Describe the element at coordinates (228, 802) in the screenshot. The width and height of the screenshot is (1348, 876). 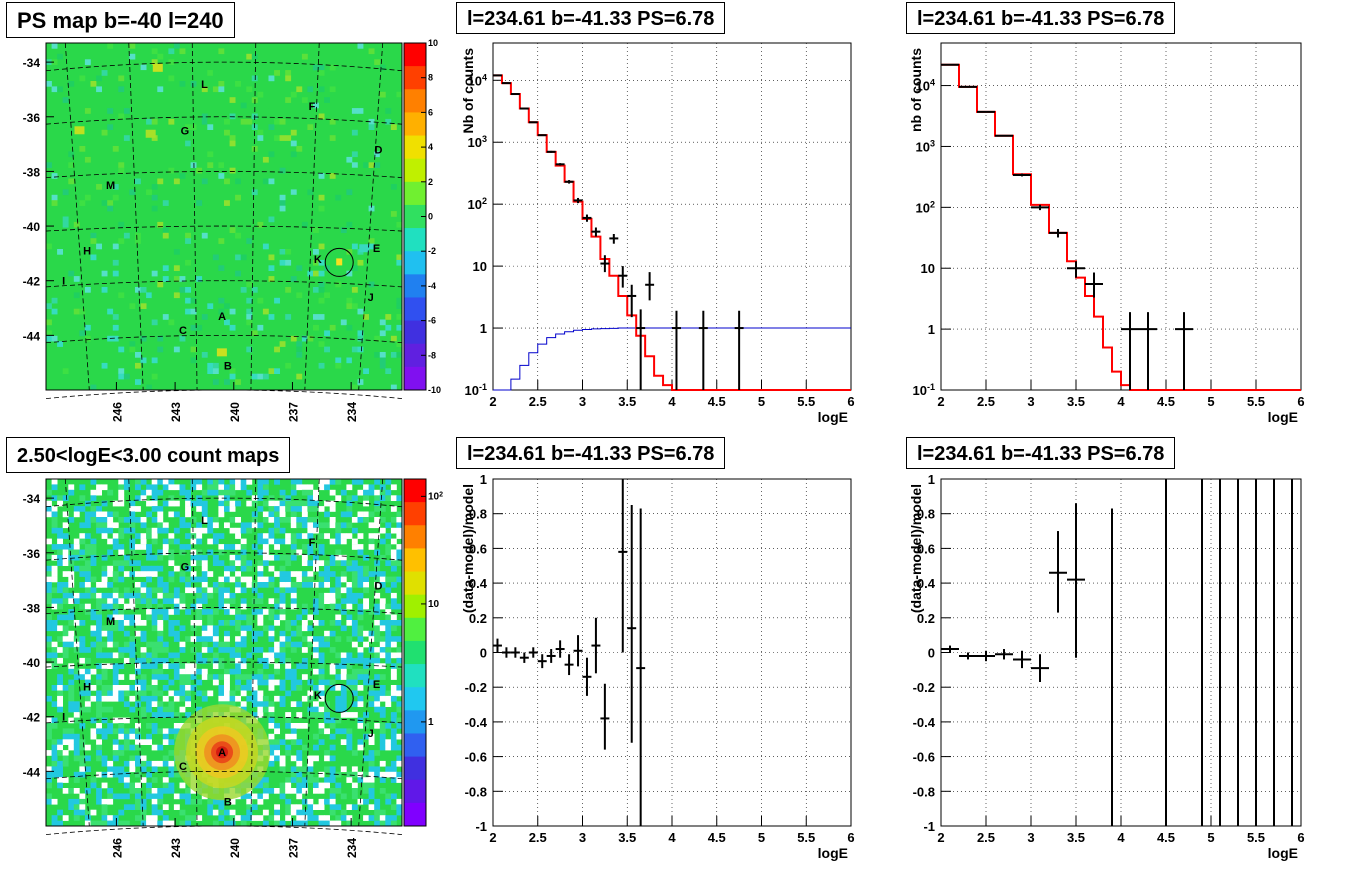
I see `source-label: B` at that location.